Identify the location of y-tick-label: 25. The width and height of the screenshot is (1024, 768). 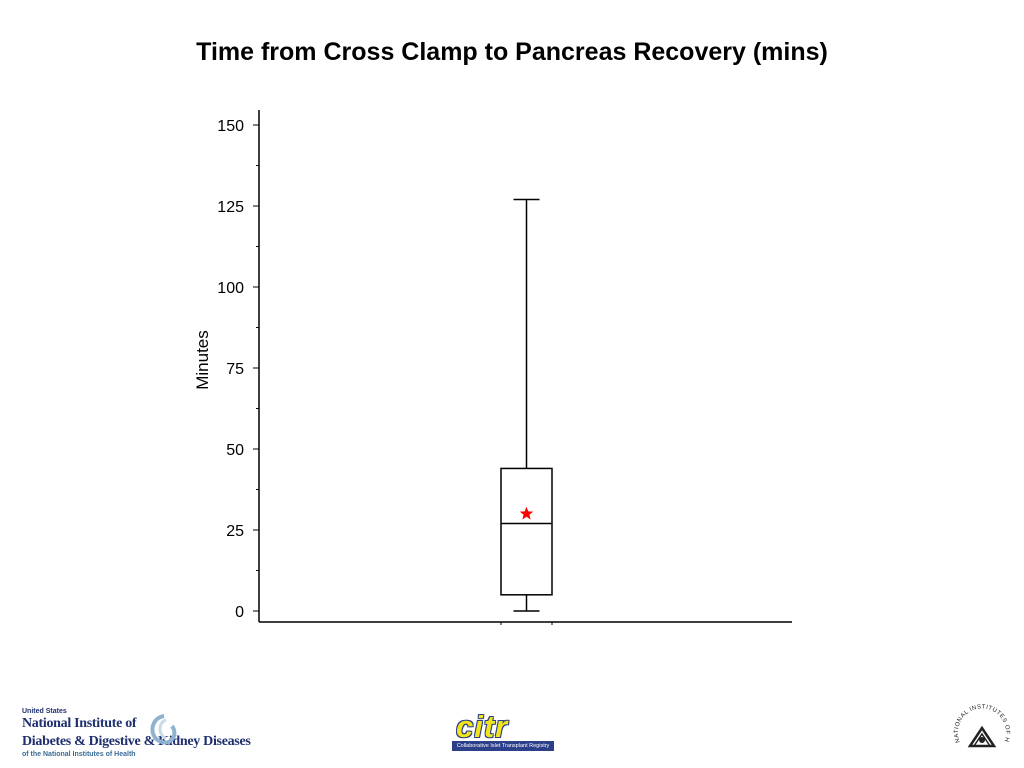
(235, 531).